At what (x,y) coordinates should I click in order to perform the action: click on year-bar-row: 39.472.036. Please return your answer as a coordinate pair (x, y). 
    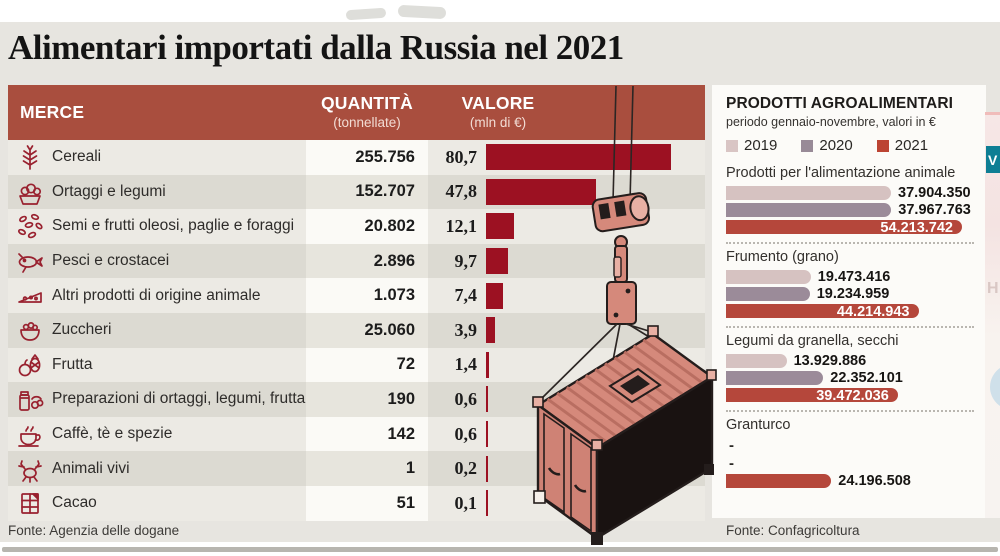
    Looking at the image, I should click on (850, 395).